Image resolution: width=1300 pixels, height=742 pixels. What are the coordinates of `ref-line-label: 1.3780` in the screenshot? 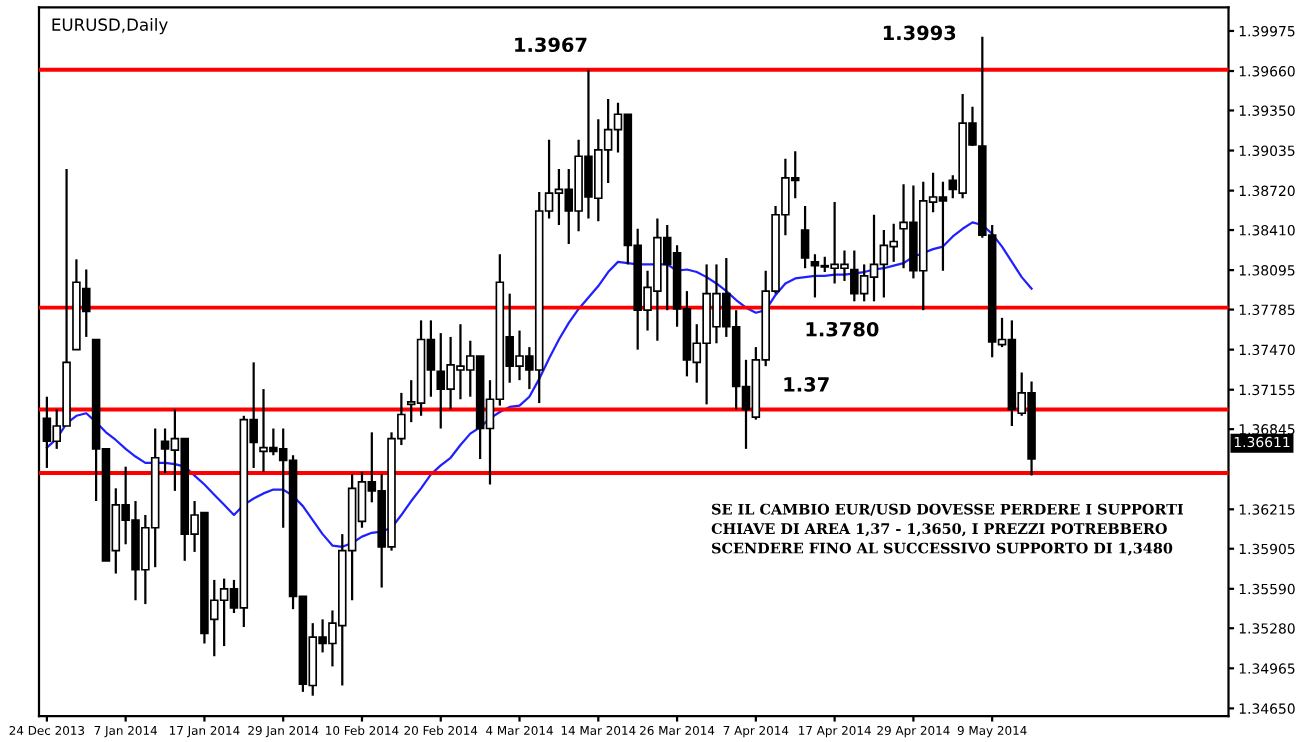 It's located at (842, 329).